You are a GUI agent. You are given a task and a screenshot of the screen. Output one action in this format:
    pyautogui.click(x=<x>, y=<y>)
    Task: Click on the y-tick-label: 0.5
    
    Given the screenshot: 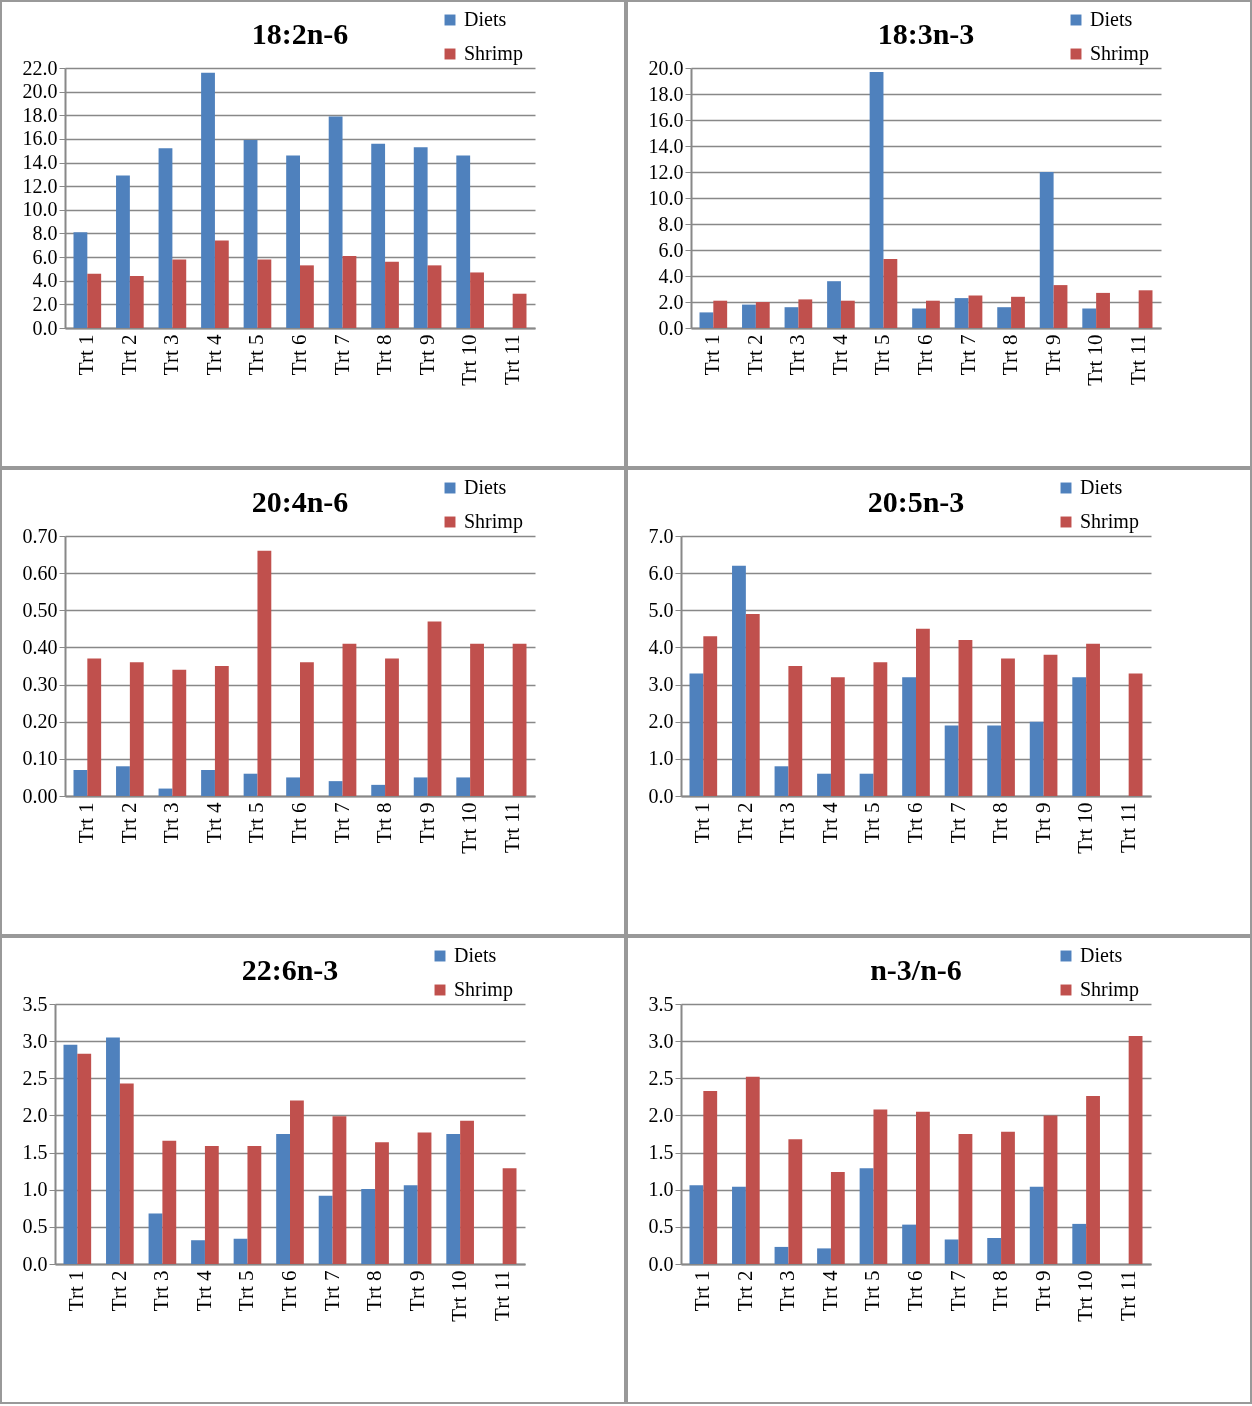 What is the action you would take?
    pyautogui.click(x=661, y=1226)
    